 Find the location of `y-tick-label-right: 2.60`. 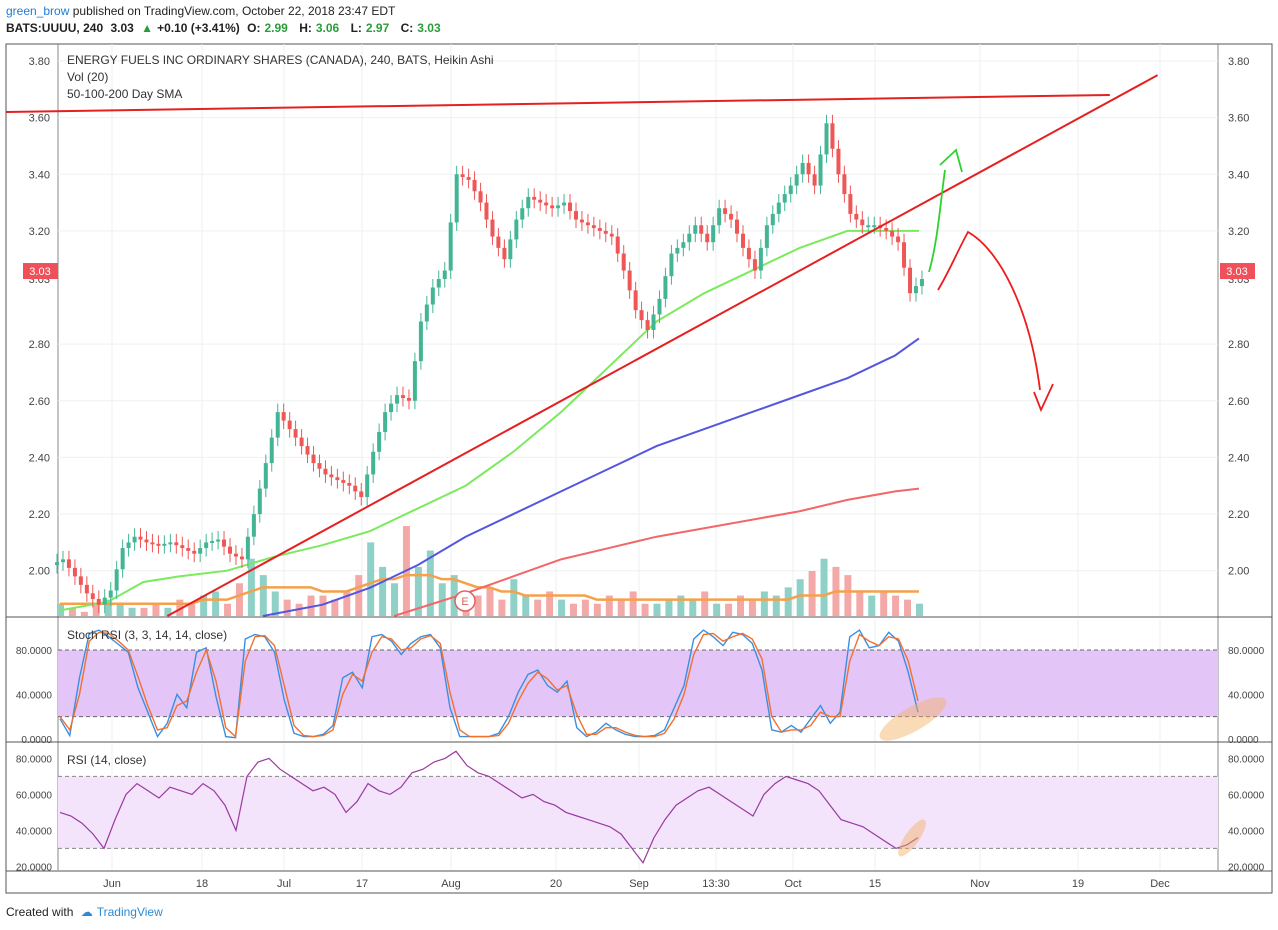

y-tick-label-right: 2.60 is located at coordinates (1238, 402).